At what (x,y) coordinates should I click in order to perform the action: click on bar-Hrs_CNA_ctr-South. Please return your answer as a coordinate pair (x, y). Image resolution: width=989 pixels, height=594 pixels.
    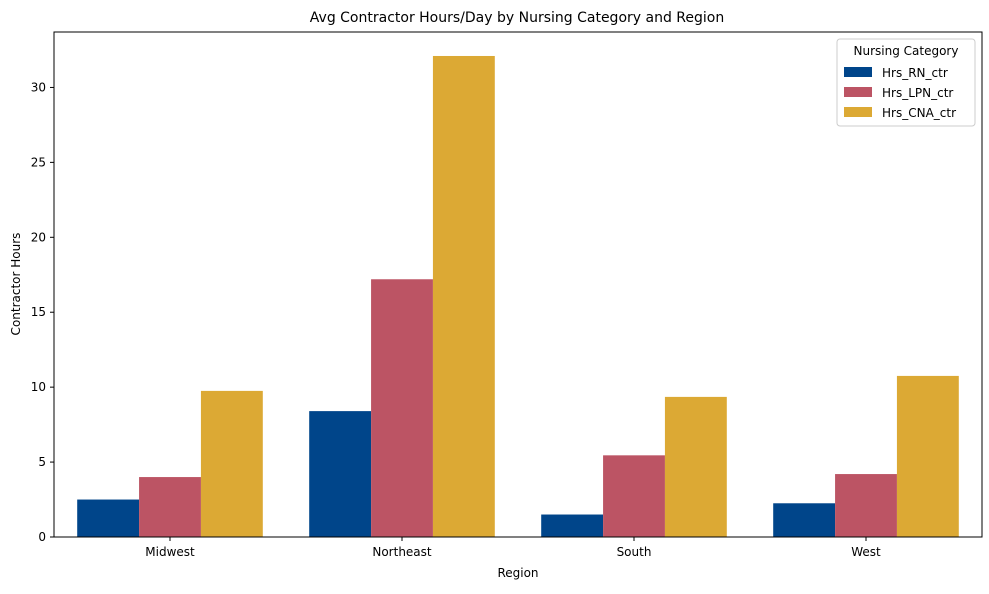
    Looking at the image, I should click on (695, 466).